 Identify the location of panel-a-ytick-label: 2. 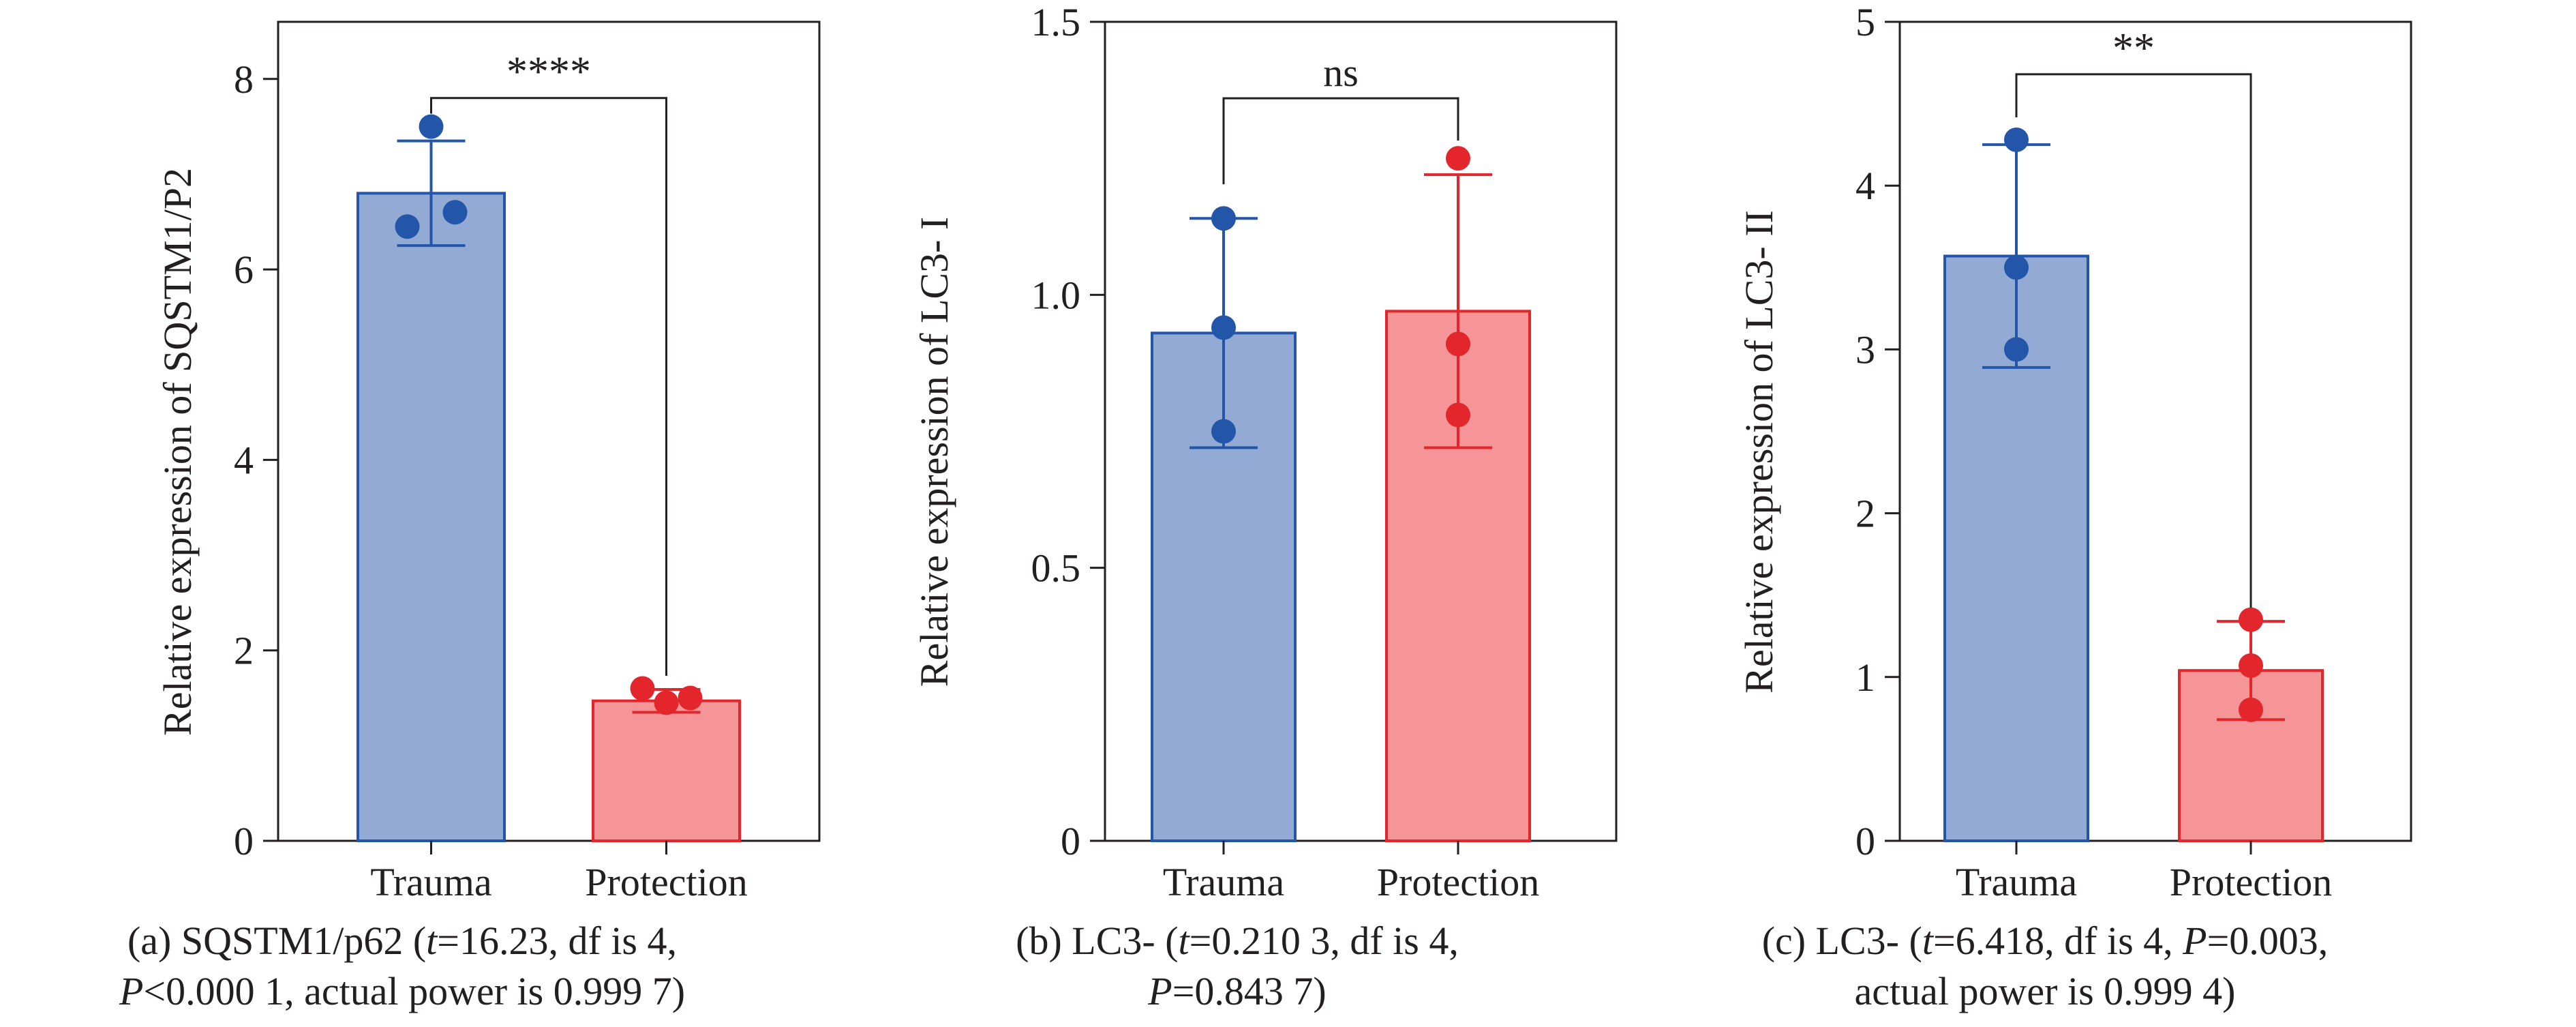
(244, 651).